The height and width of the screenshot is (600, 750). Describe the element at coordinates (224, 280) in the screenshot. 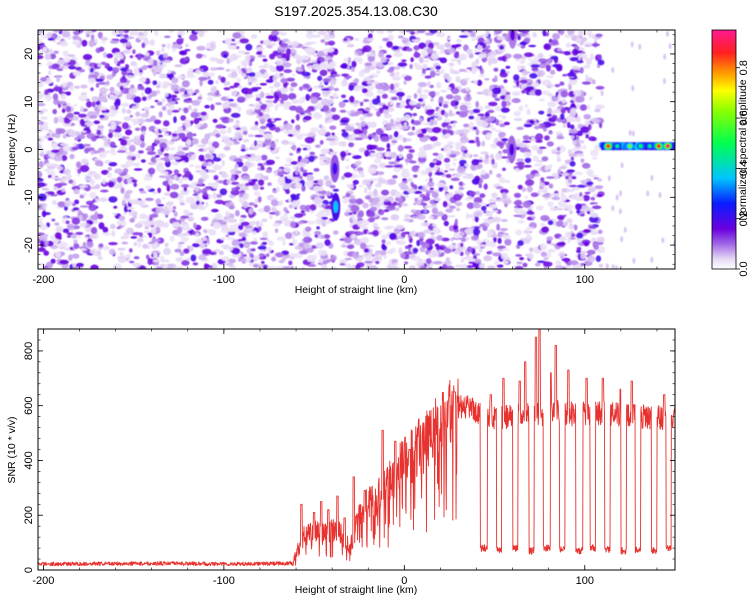

I see `x-tick-label: -100` at that location.